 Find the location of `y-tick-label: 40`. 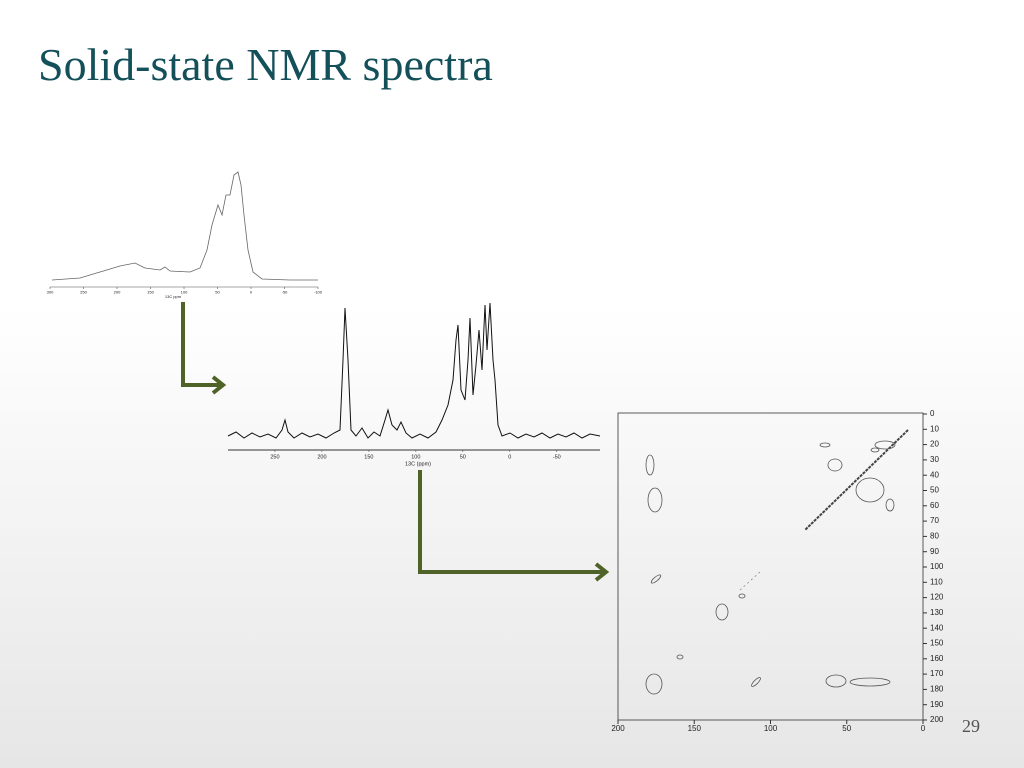

y-tick-label: 40 is located at coordinates (934, 474).